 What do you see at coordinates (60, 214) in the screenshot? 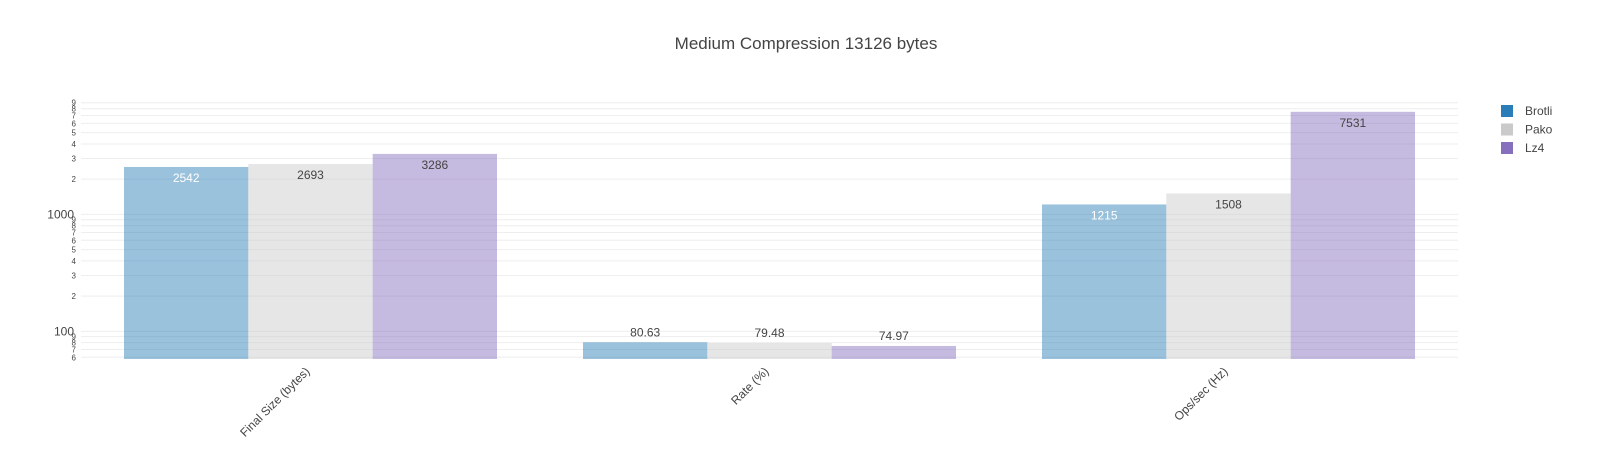
I see `y-tick-label: 1000` at bounding box center [60, 214].